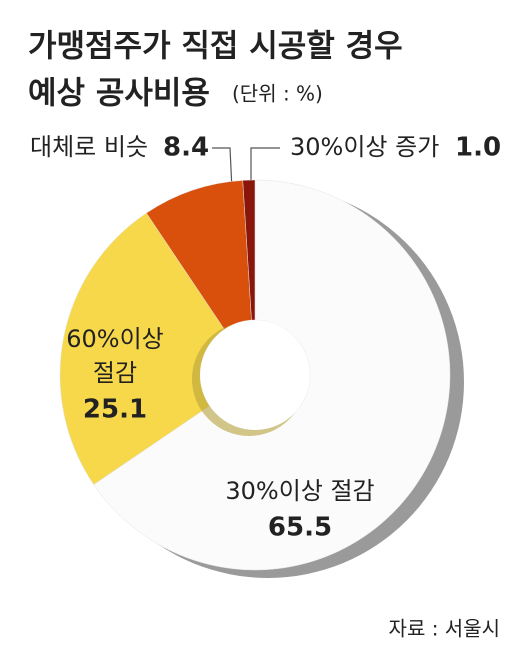 This screenshot has width=520, height=647. What do you see at coordinates (115, 373) in the screenshot?
I see `segment-label: 절감` at bounding box center [115, 373].